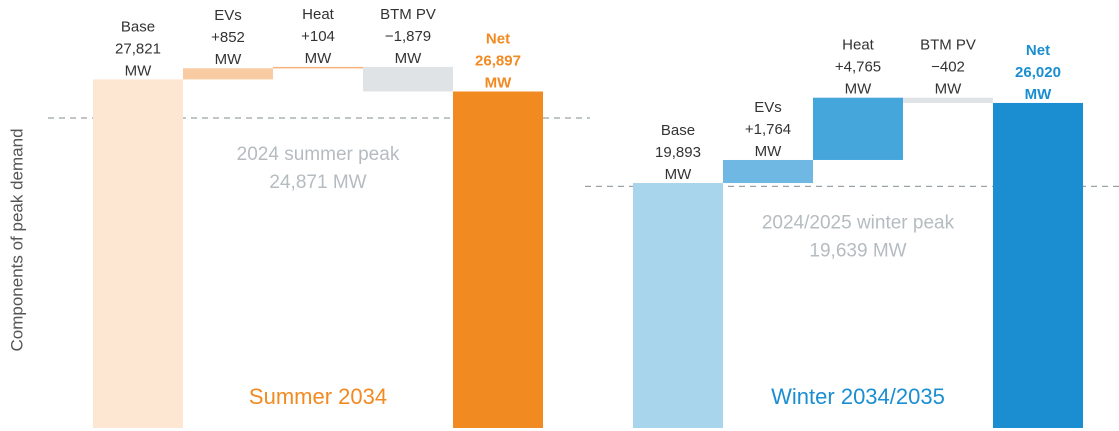  Describe the element at coordinates (948, 67) in the screenshot. I see `data-label: −402` at that location.